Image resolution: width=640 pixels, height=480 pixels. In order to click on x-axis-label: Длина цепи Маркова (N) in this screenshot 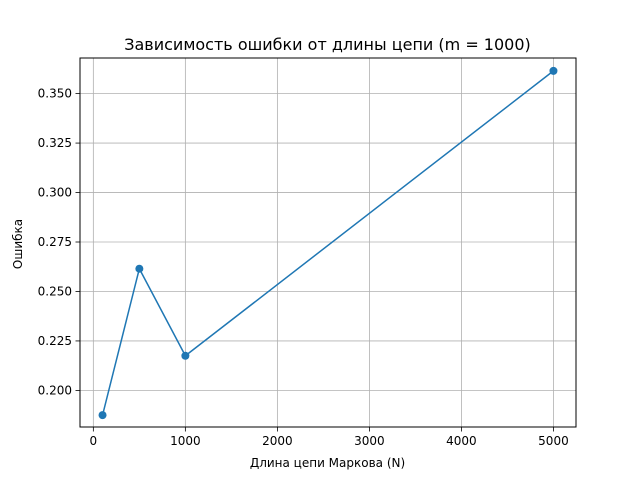, I will do `click(327, 463)`.